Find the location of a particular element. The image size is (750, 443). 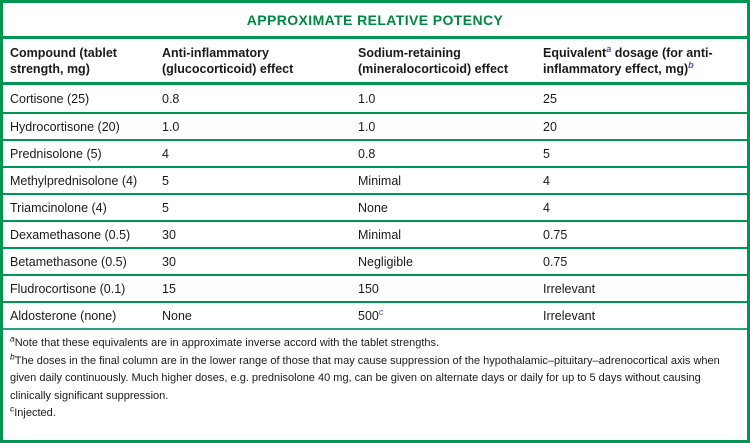

table-row-fludrocortisone: Fludrocortisone (0.1) 15 150 Irrelevant is located at coordinates (375, 287).